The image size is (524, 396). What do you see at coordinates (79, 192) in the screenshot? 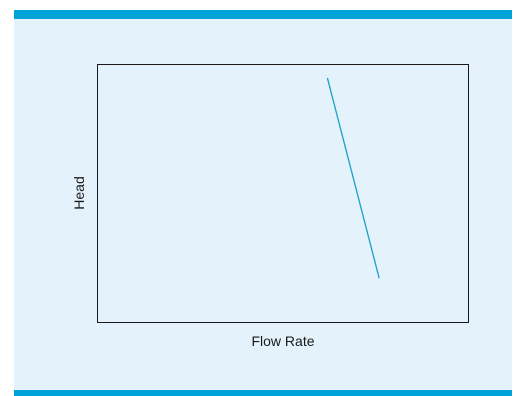
I see `y-axis-label: Head` at bounding box center [79, 192].